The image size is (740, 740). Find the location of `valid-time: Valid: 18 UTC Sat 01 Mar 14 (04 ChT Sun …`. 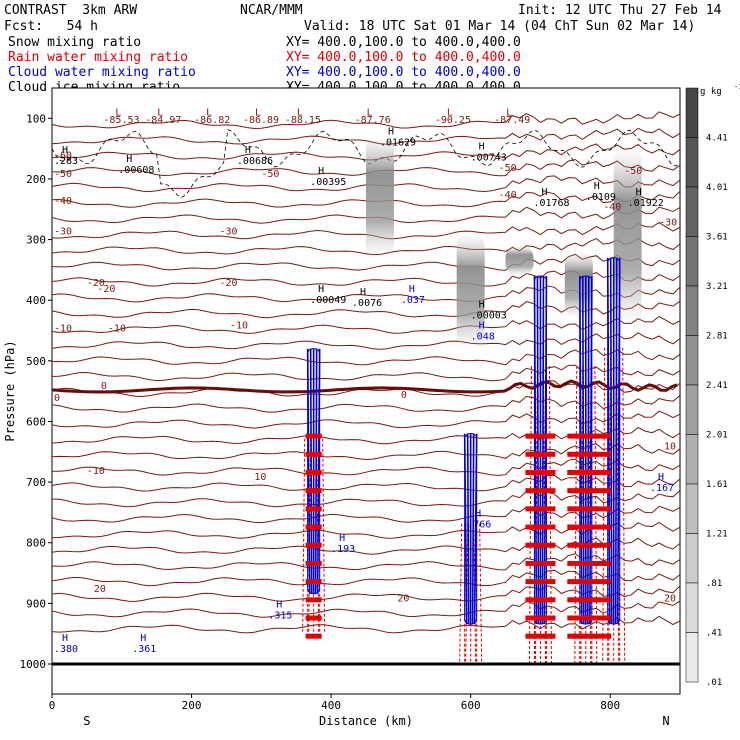

valid-time: Valid: 18 UTC Sat 01 Mar 14 (04 ChT Sun … is located at coordinates (500, 26).